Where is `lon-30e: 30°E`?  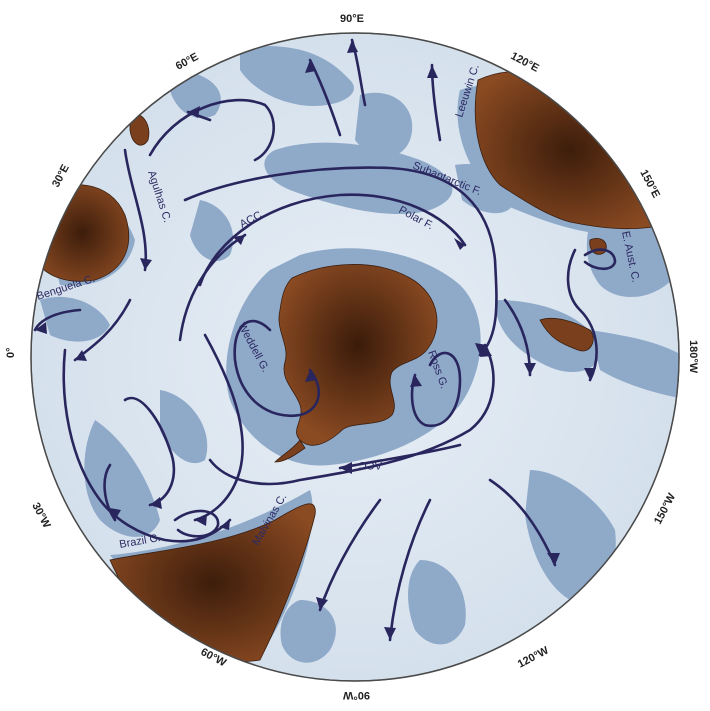 lon-30e: 30°E is located at coordinates (61, 176).